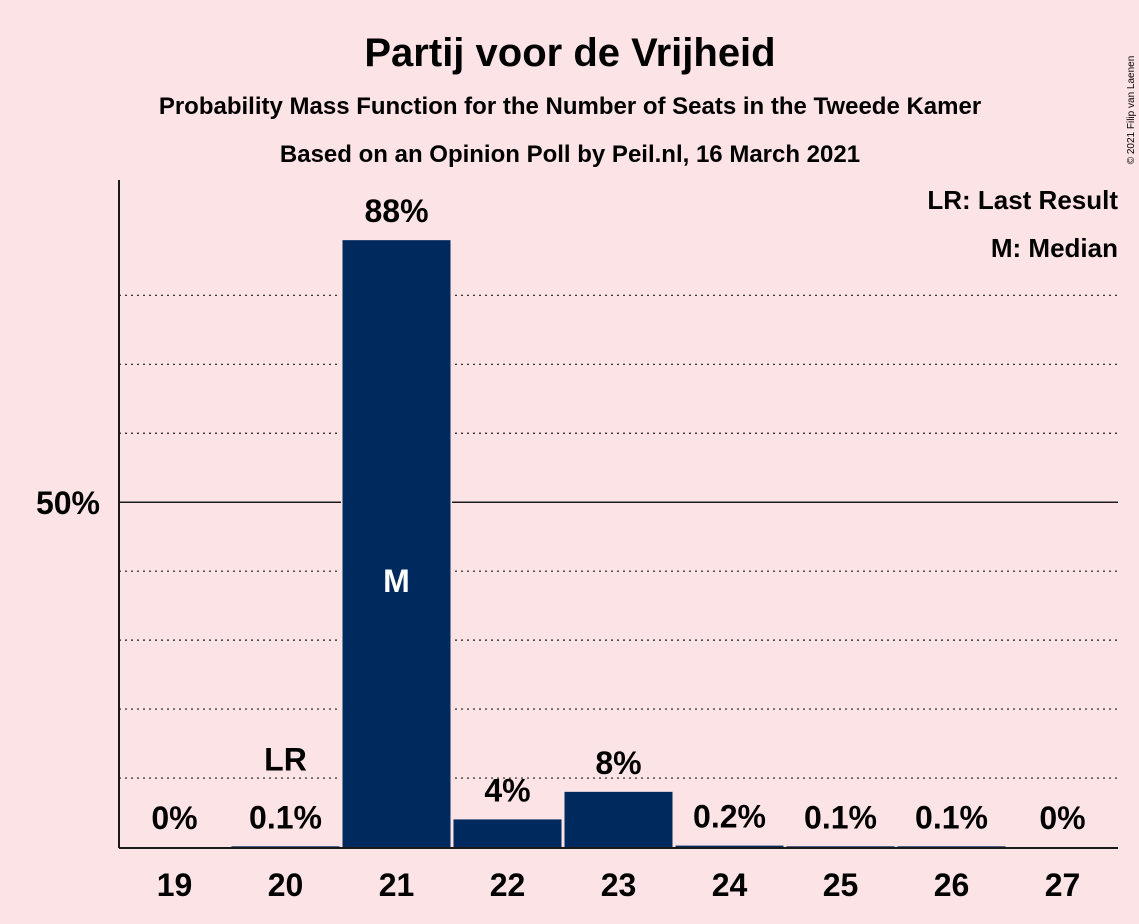 The image size is (1139, 924). What do you see at coordinates (396, 581) in the screenshot?
I see `median-marker: M` at bounding box center [396, 581].